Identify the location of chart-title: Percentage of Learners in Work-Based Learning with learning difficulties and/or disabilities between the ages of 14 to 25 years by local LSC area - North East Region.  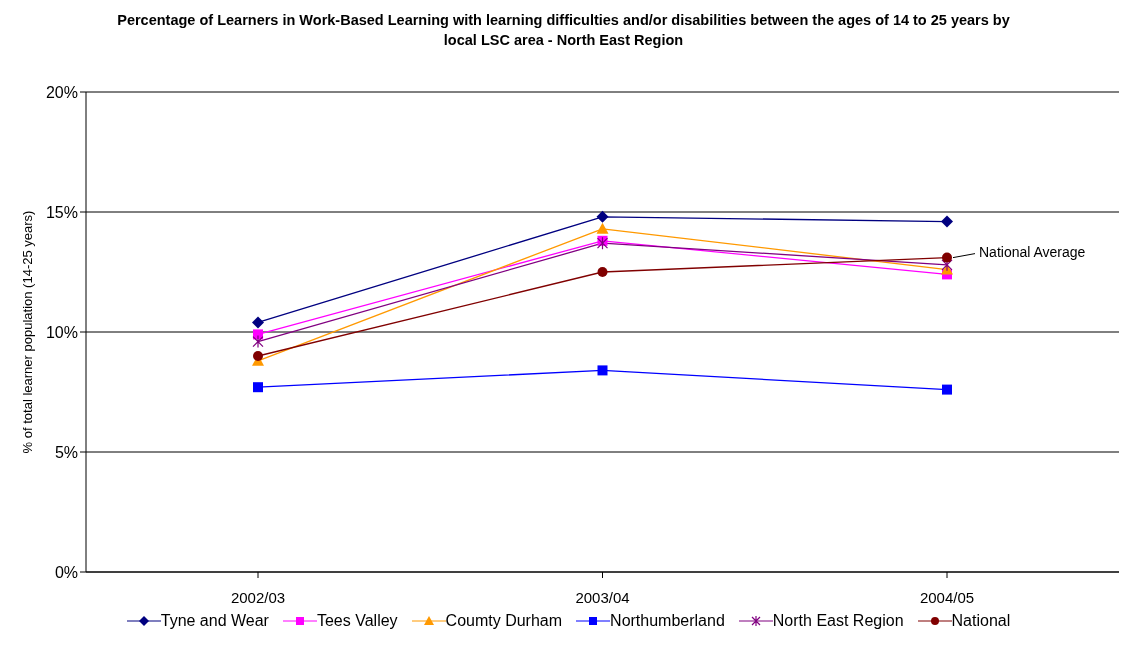
(563, 30).